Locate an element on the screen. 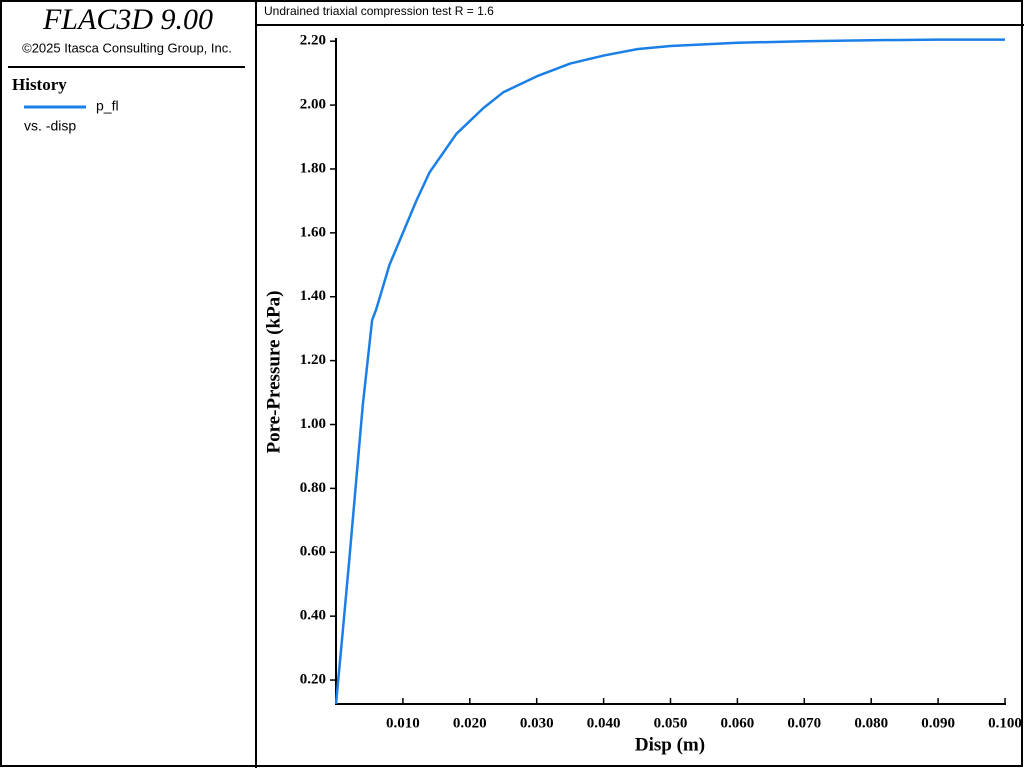 The height and width of the screenshot is (768, 1024). y-tick-label: 0.20 is located at coordinates (313, 679).